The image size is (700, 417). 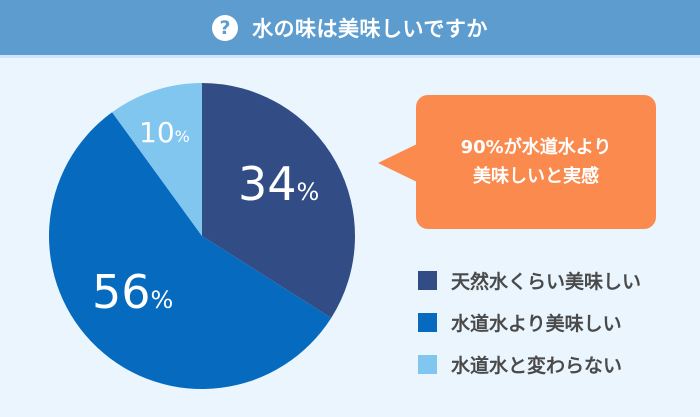 I want to click on legend-item: 天然水くらい美味しい, so click(x=529, y=280).